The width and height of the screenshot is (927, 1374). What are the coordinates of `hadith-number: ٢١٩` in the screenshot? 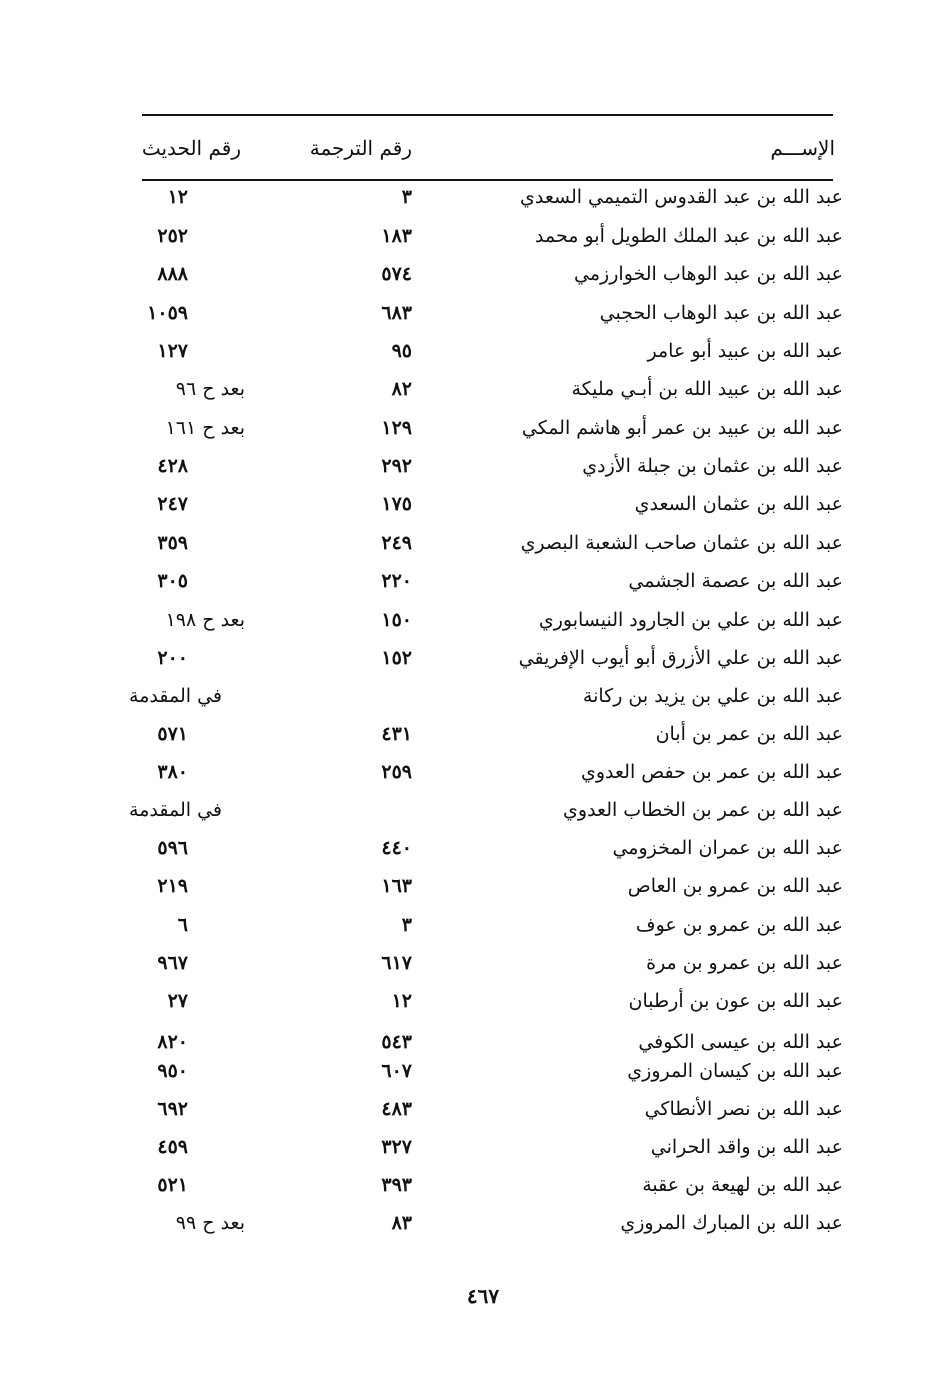 It's located at (172, 886).